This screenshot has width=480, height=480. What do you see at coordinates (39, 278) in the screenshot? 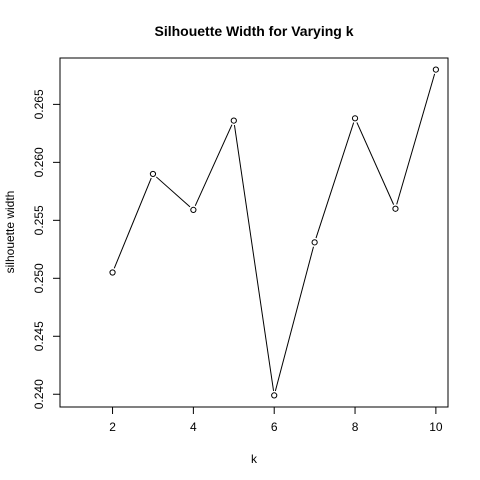
I see `y-tick-label: 0.250` at bounding box center [39, 278].